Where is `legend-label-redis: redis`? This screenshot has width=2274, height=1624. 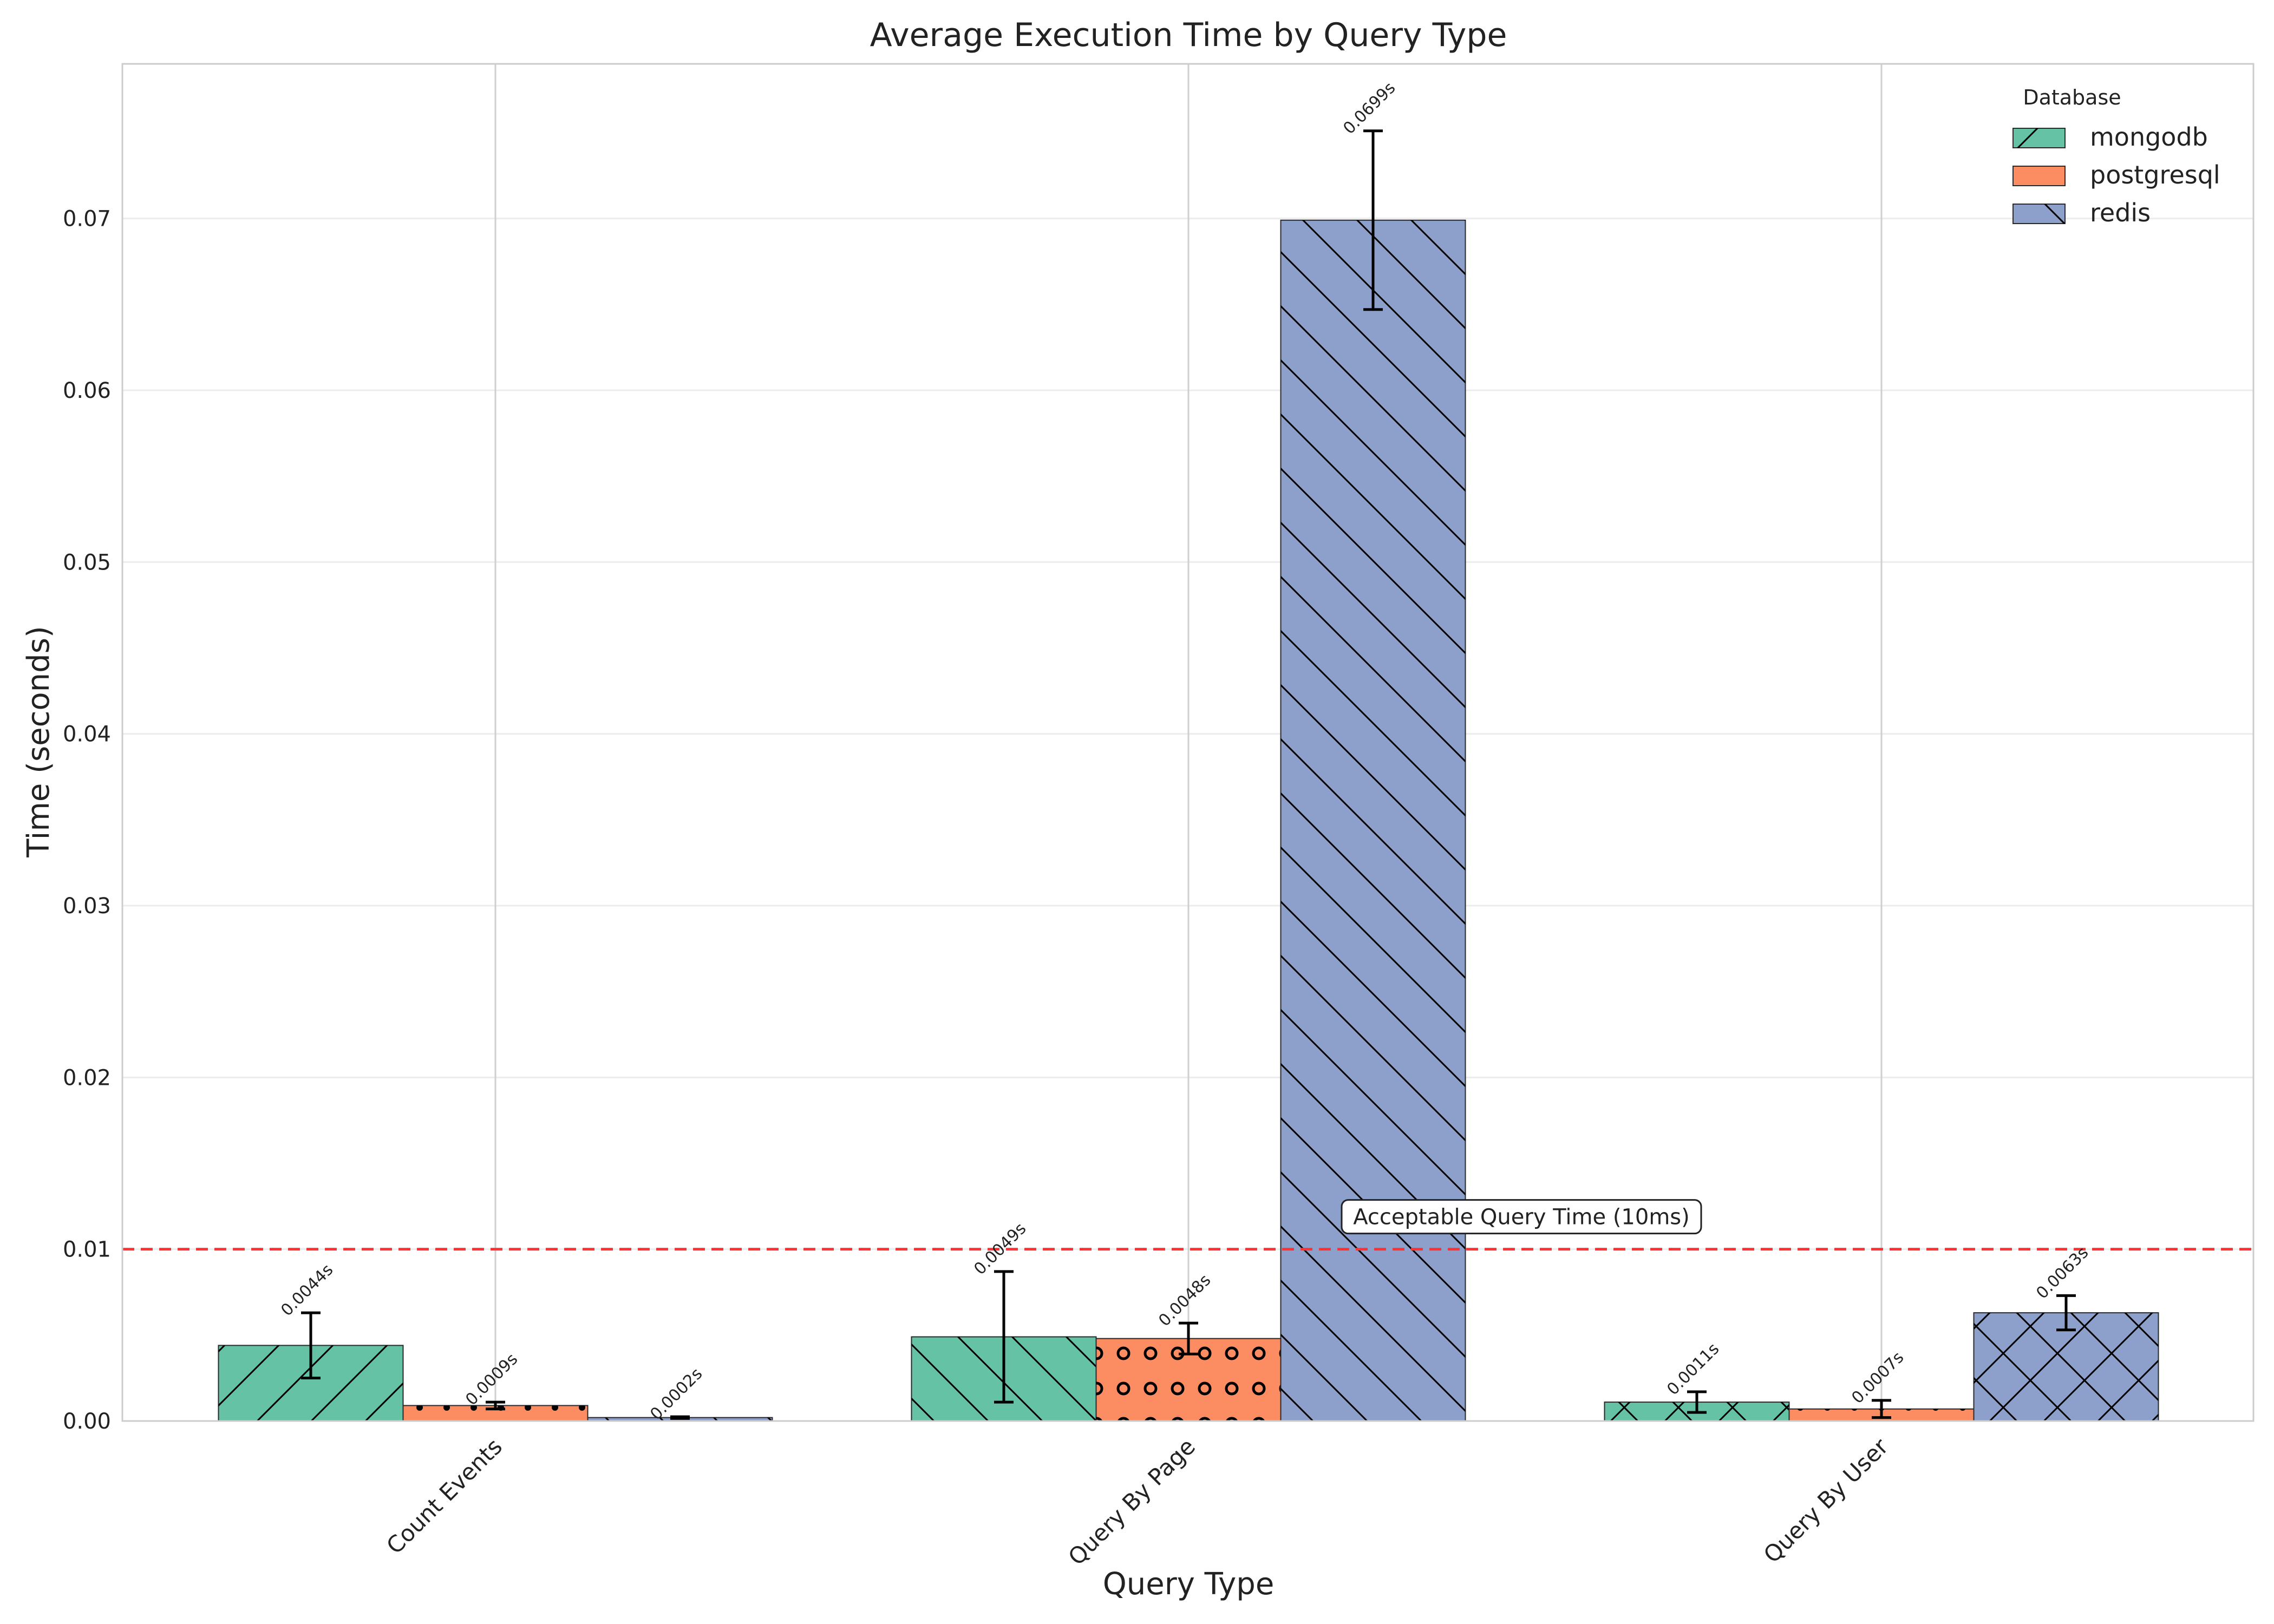
legend-label-redis: redis is located at coordinates (2120, 213).